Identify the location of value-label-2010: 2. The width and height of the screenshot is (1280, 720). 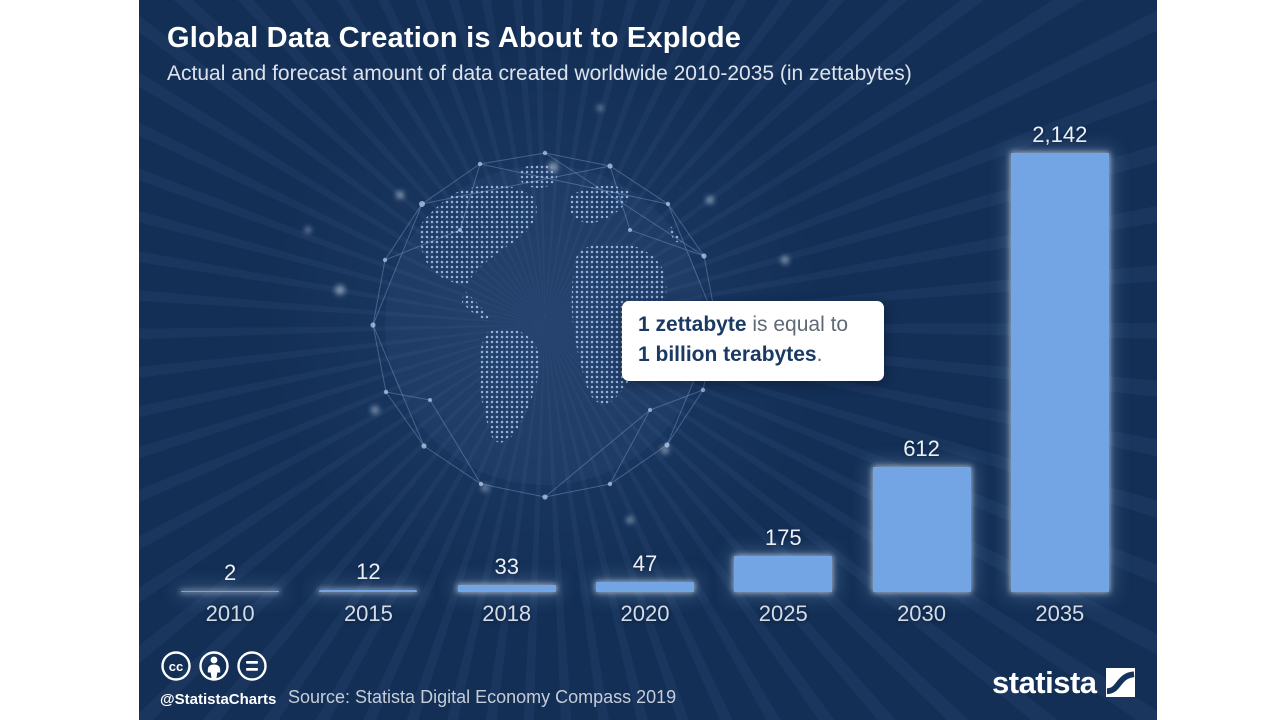
(230, 572).